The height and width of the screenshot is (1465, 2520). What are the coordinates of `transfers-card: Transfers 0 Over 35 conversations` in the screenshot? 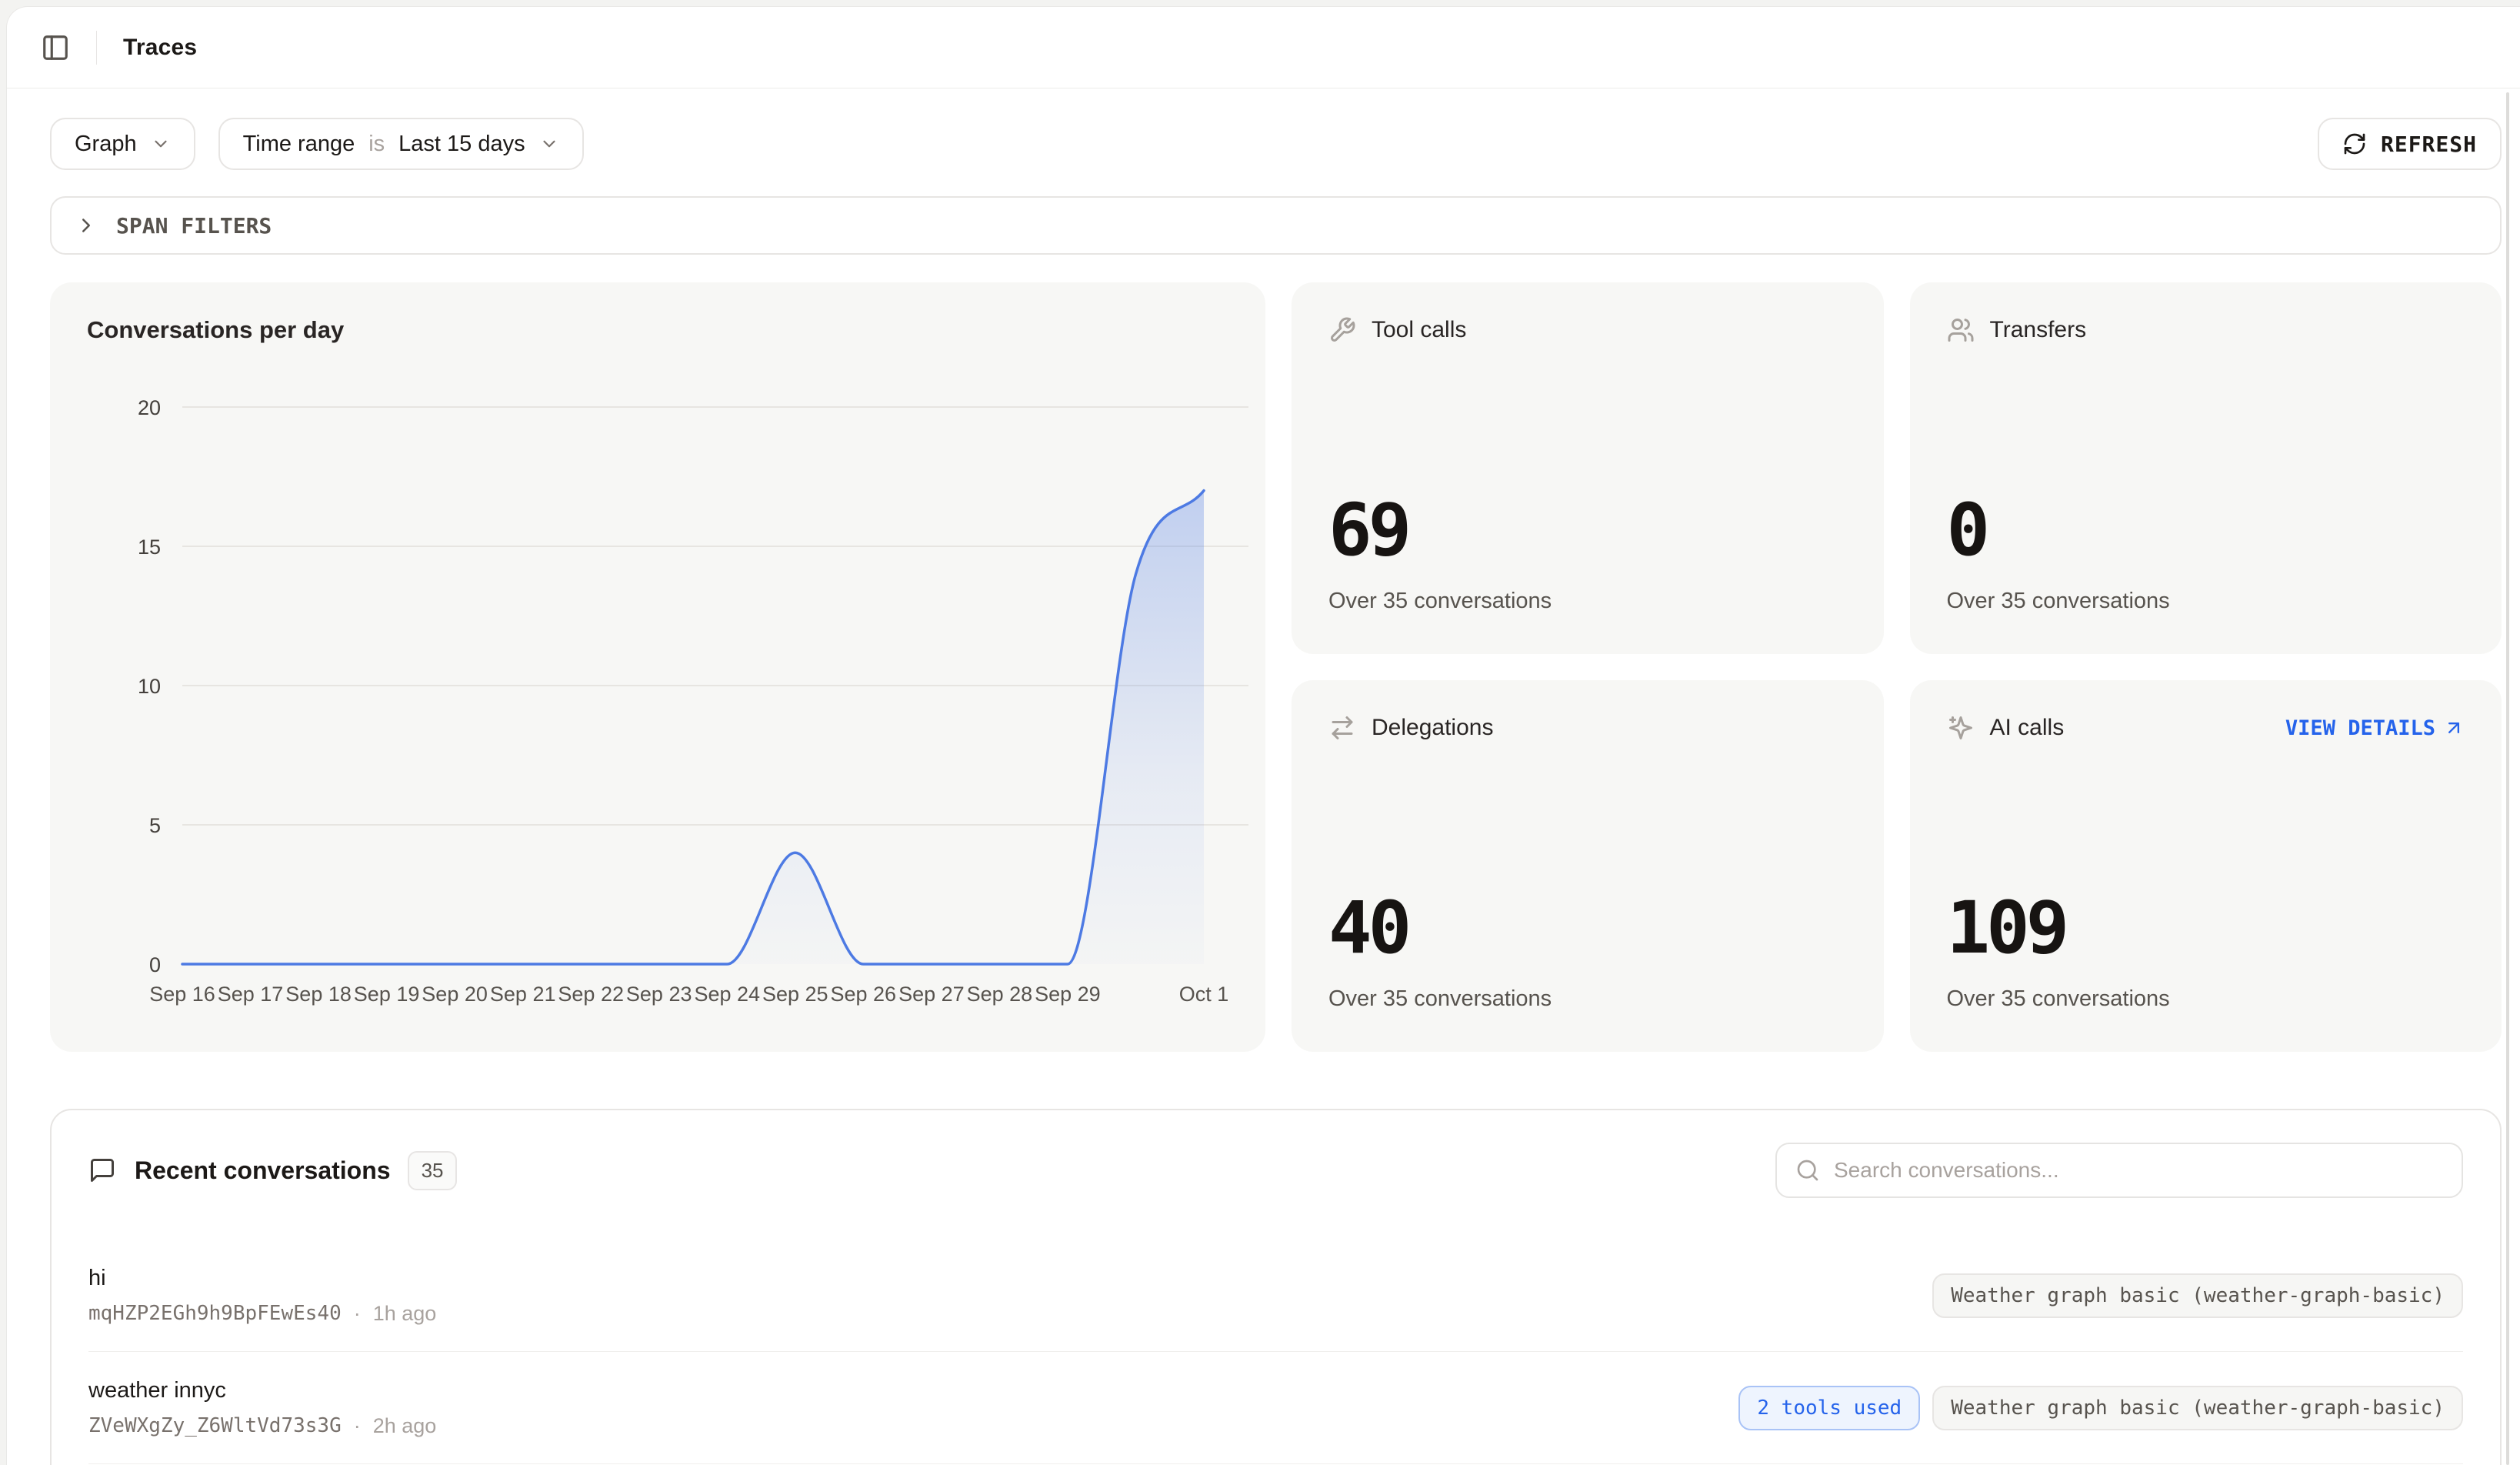 It's located at (2205, 468).